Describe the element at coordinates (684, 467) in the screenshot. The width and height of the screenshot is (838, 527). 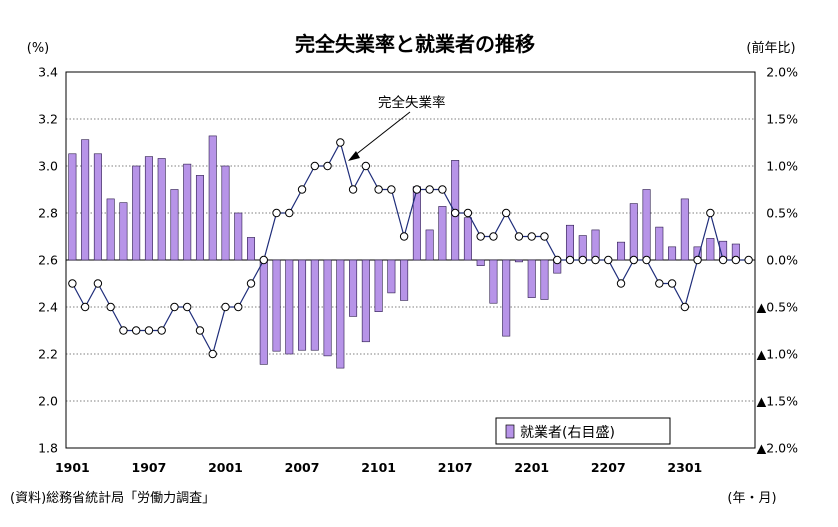
I see `x-tick-label: 2301` at that location.